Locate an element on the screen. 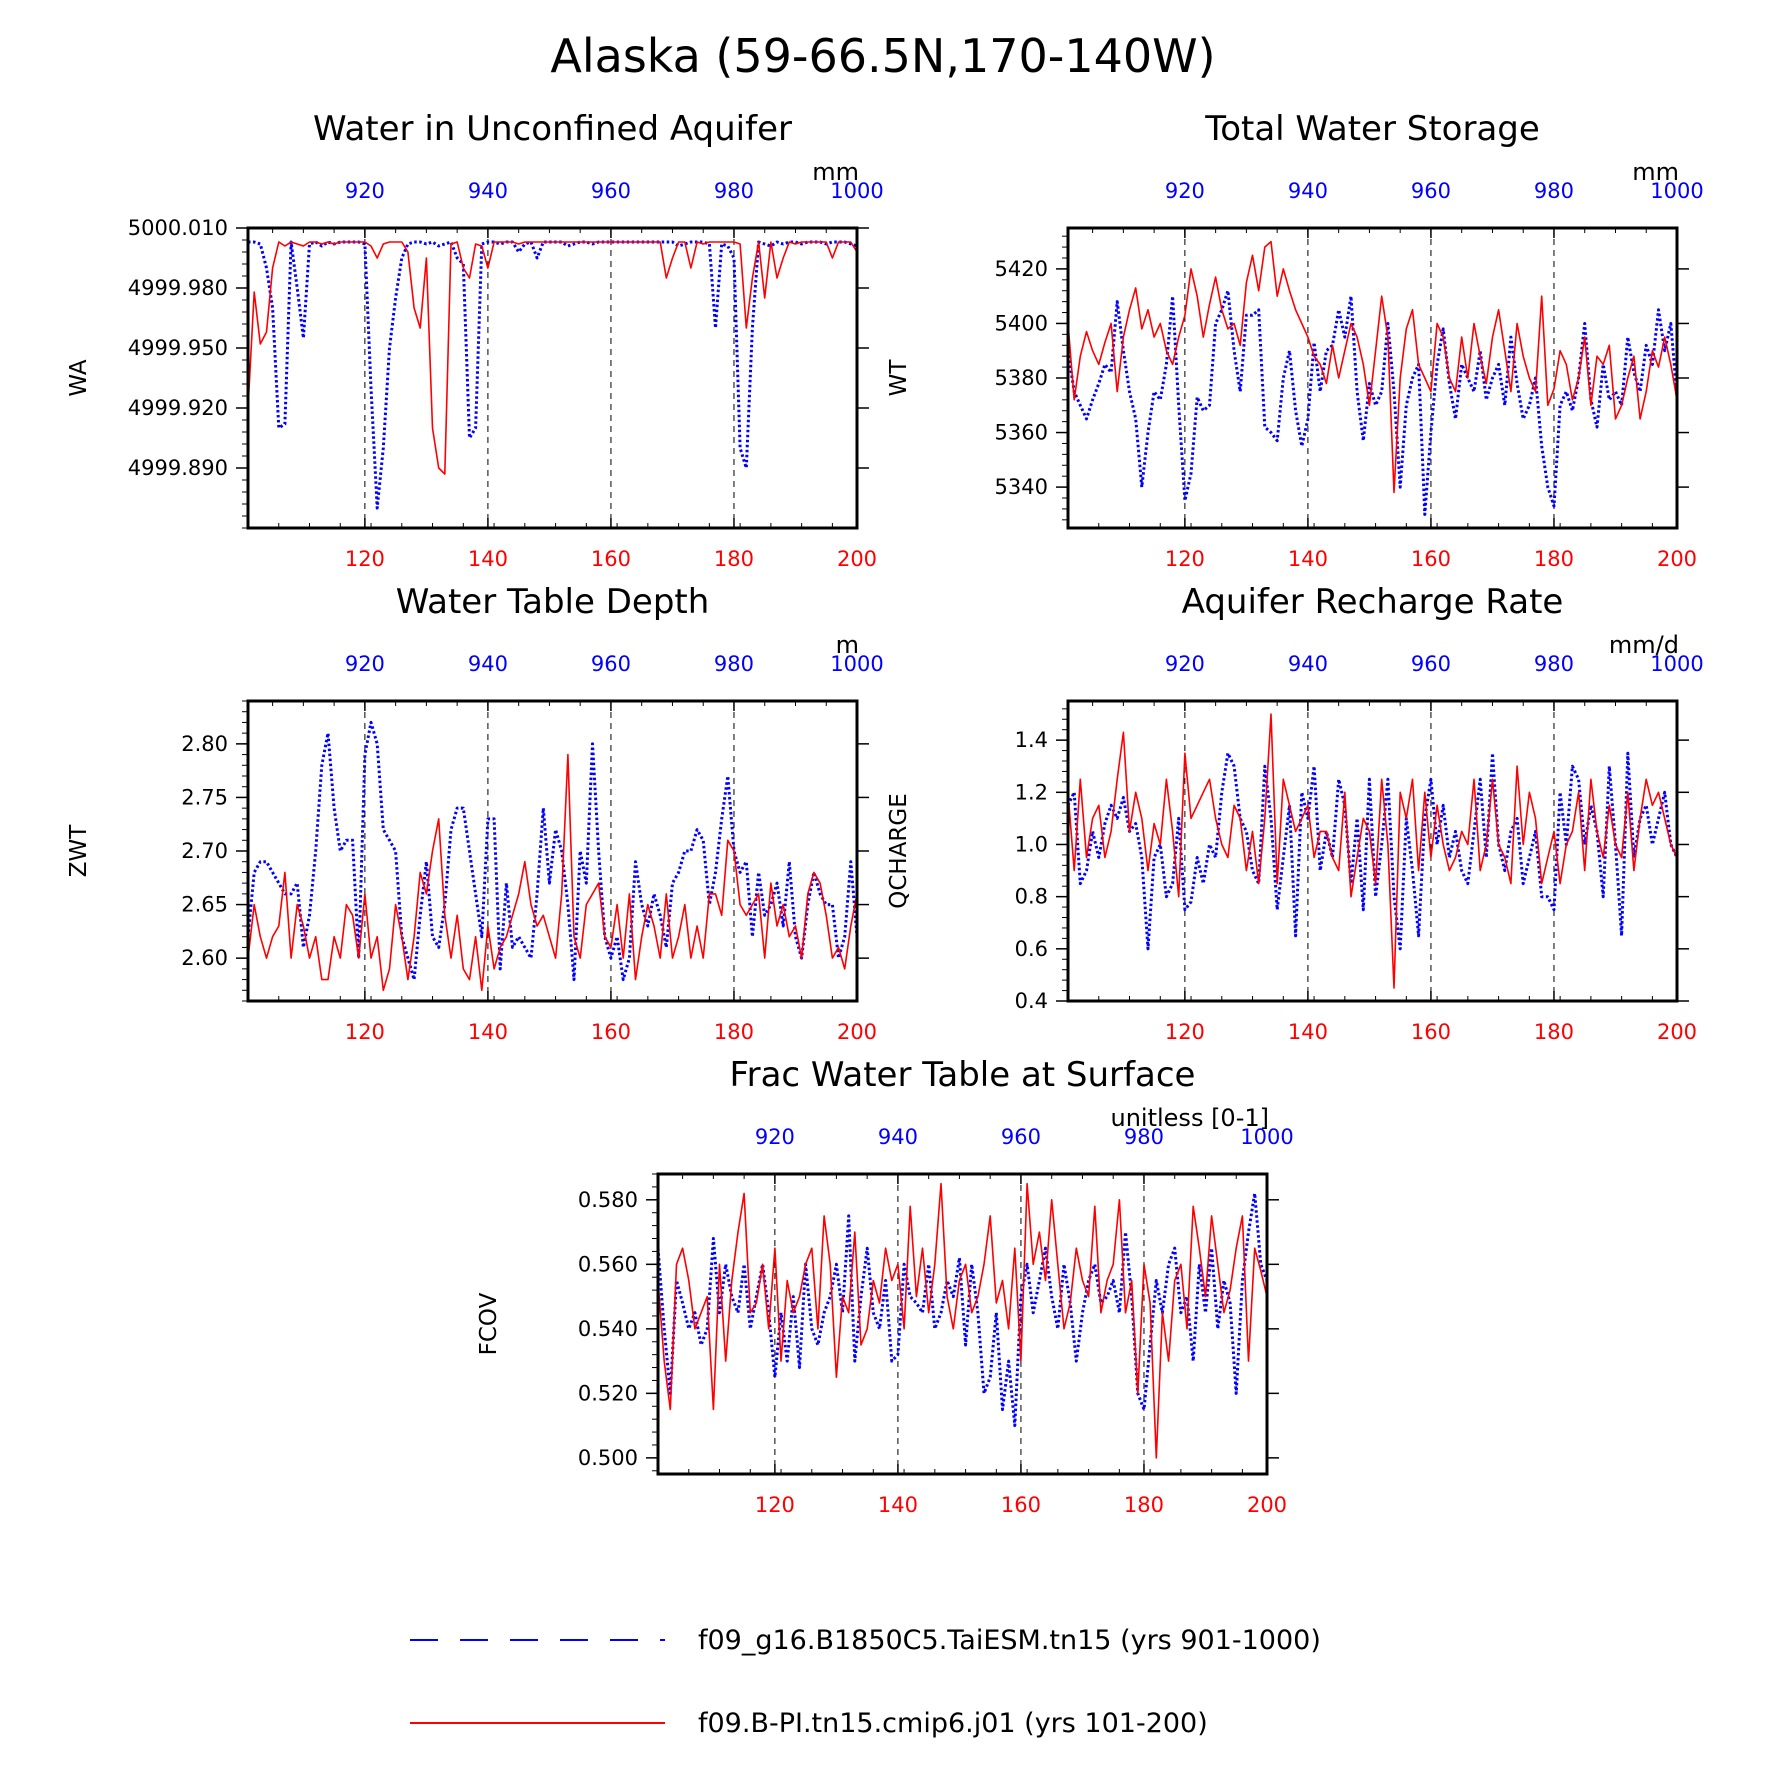  y-tick-label: 5420 is located at coordinates (1021, 269).